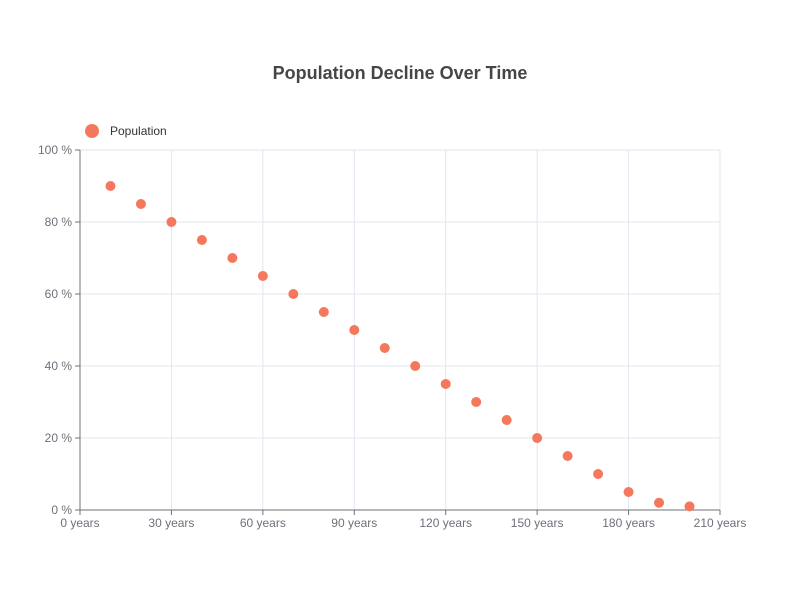 This screenshot has height=600, width=800. Describe the element at coordinates (92, 131) in the screenshot. I see `legend-marker` at that location.